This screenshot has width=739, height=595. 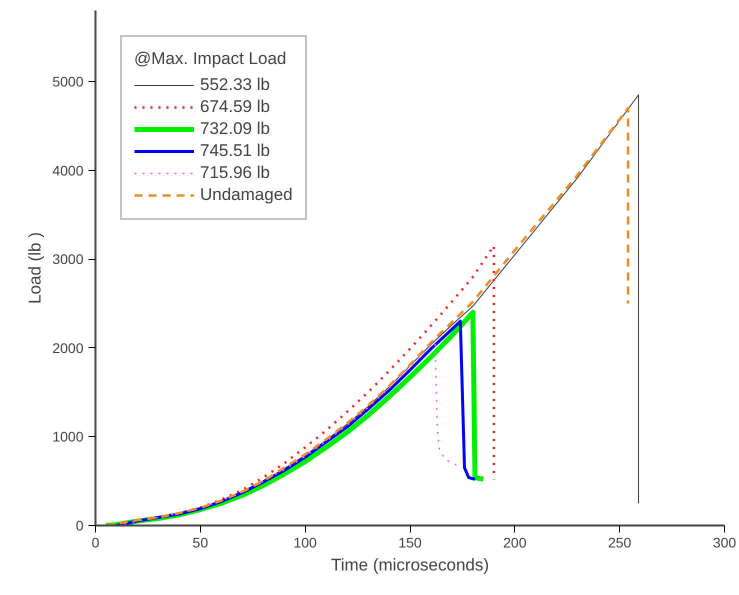 What do you see at coordinates (235, 85) in the screenshot?
I see `legend-label: 552.33 lb` at bounding box center [235, 85].